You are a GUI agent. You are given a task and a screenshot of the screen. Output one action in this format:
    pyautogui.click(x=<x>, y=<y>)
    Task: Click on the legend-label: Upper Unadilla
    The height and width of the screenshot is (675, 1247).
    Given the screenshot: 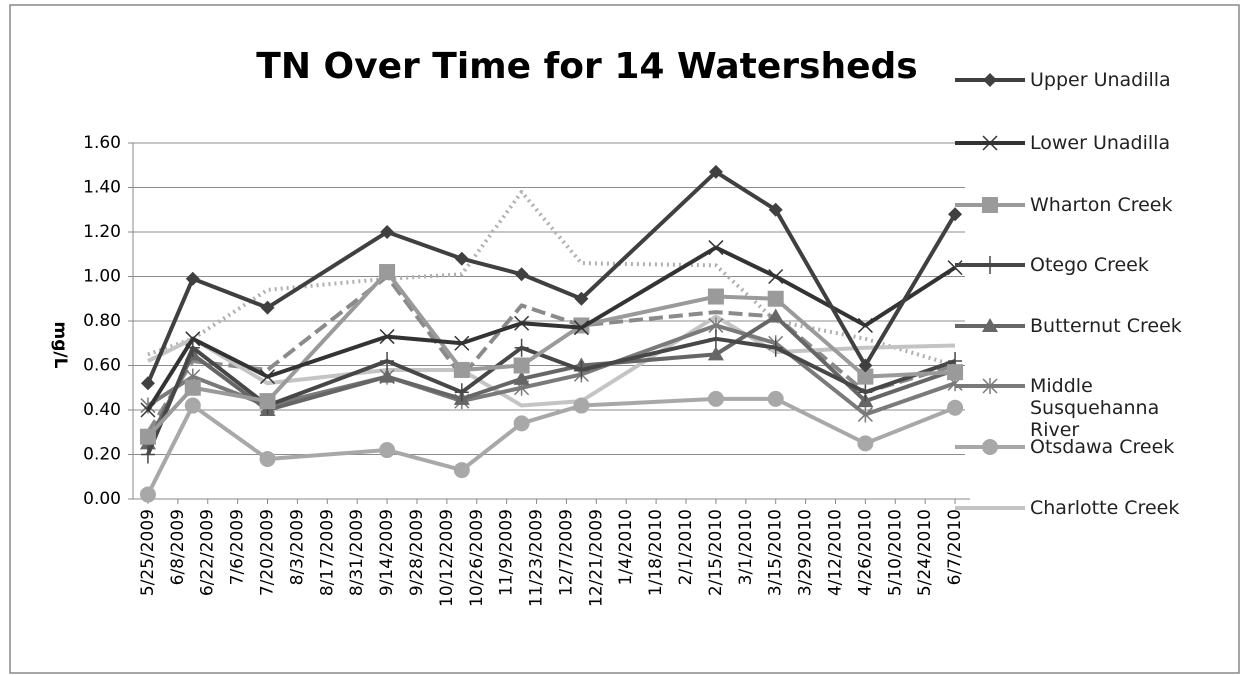 What is the action you would take?
    pyautogui.click(x=1100, y=80)
    